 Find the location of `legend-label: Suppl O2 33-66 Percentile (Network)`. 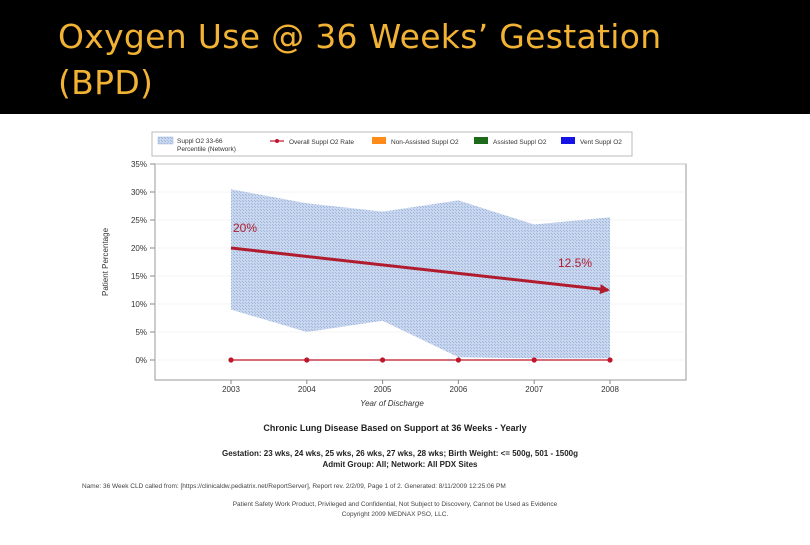

legend-label: Suppl O2 33-66 Percentile (Network) is located at coordinates (206, 145).